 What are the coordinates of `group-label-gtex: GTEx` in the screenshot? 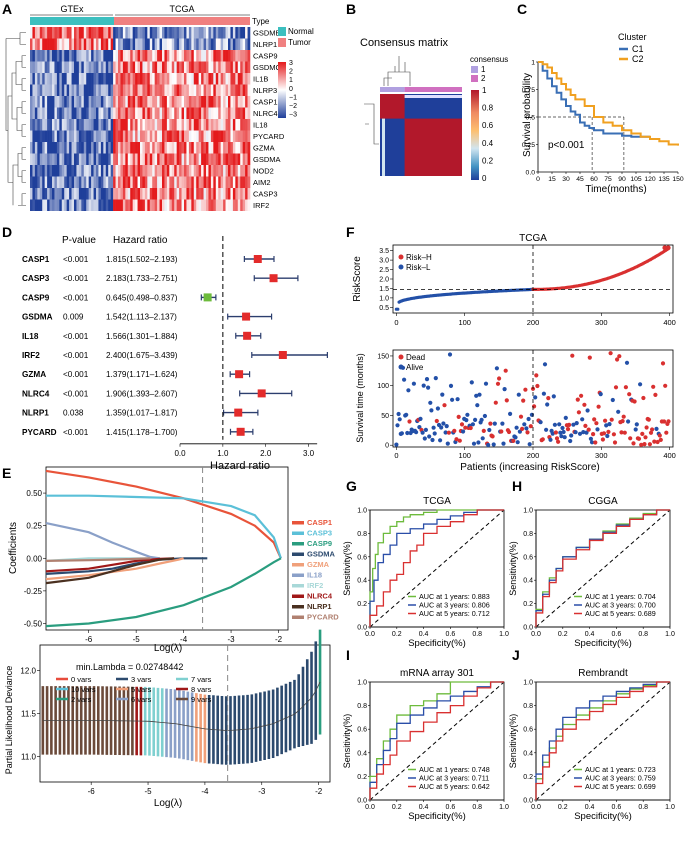 It's located at (72, 9).